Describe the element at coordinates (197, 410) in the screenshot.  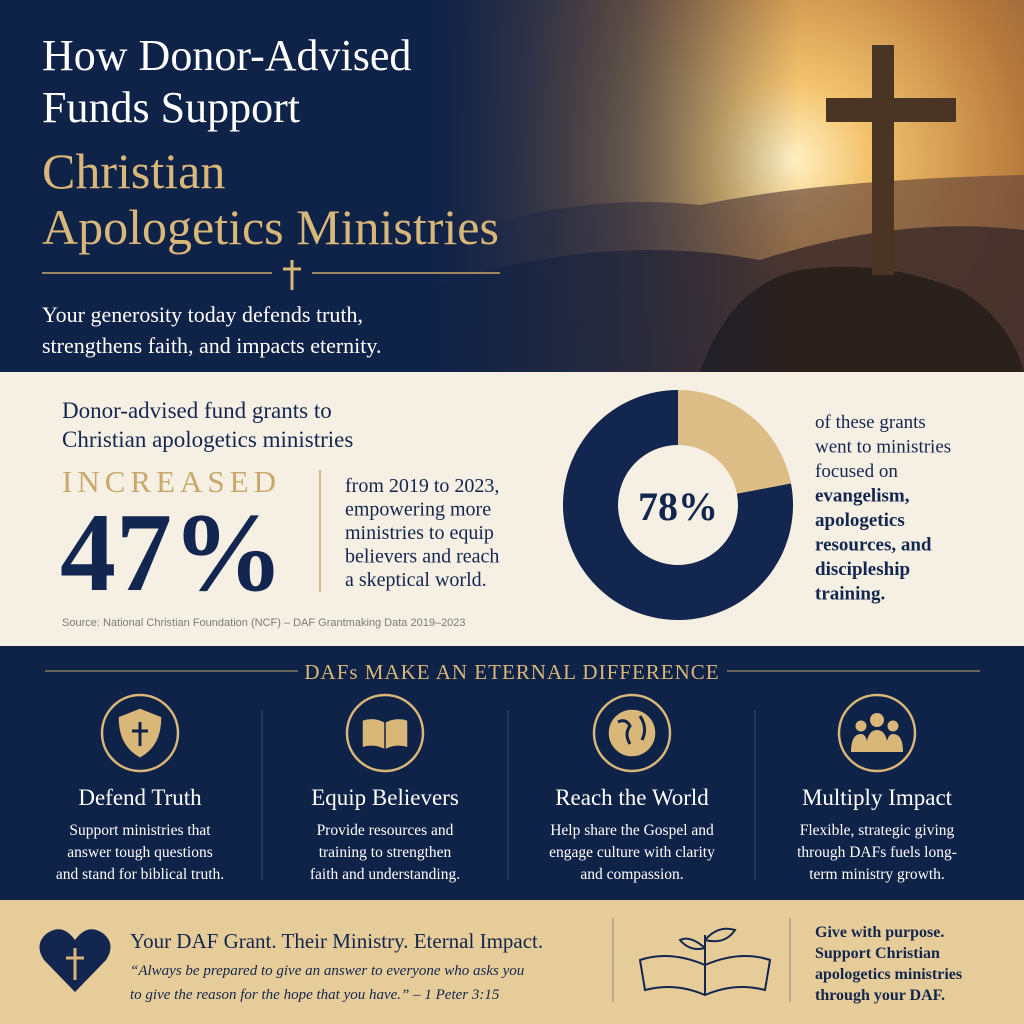
I see `intro: Donor-advised fund grants to` at that location.